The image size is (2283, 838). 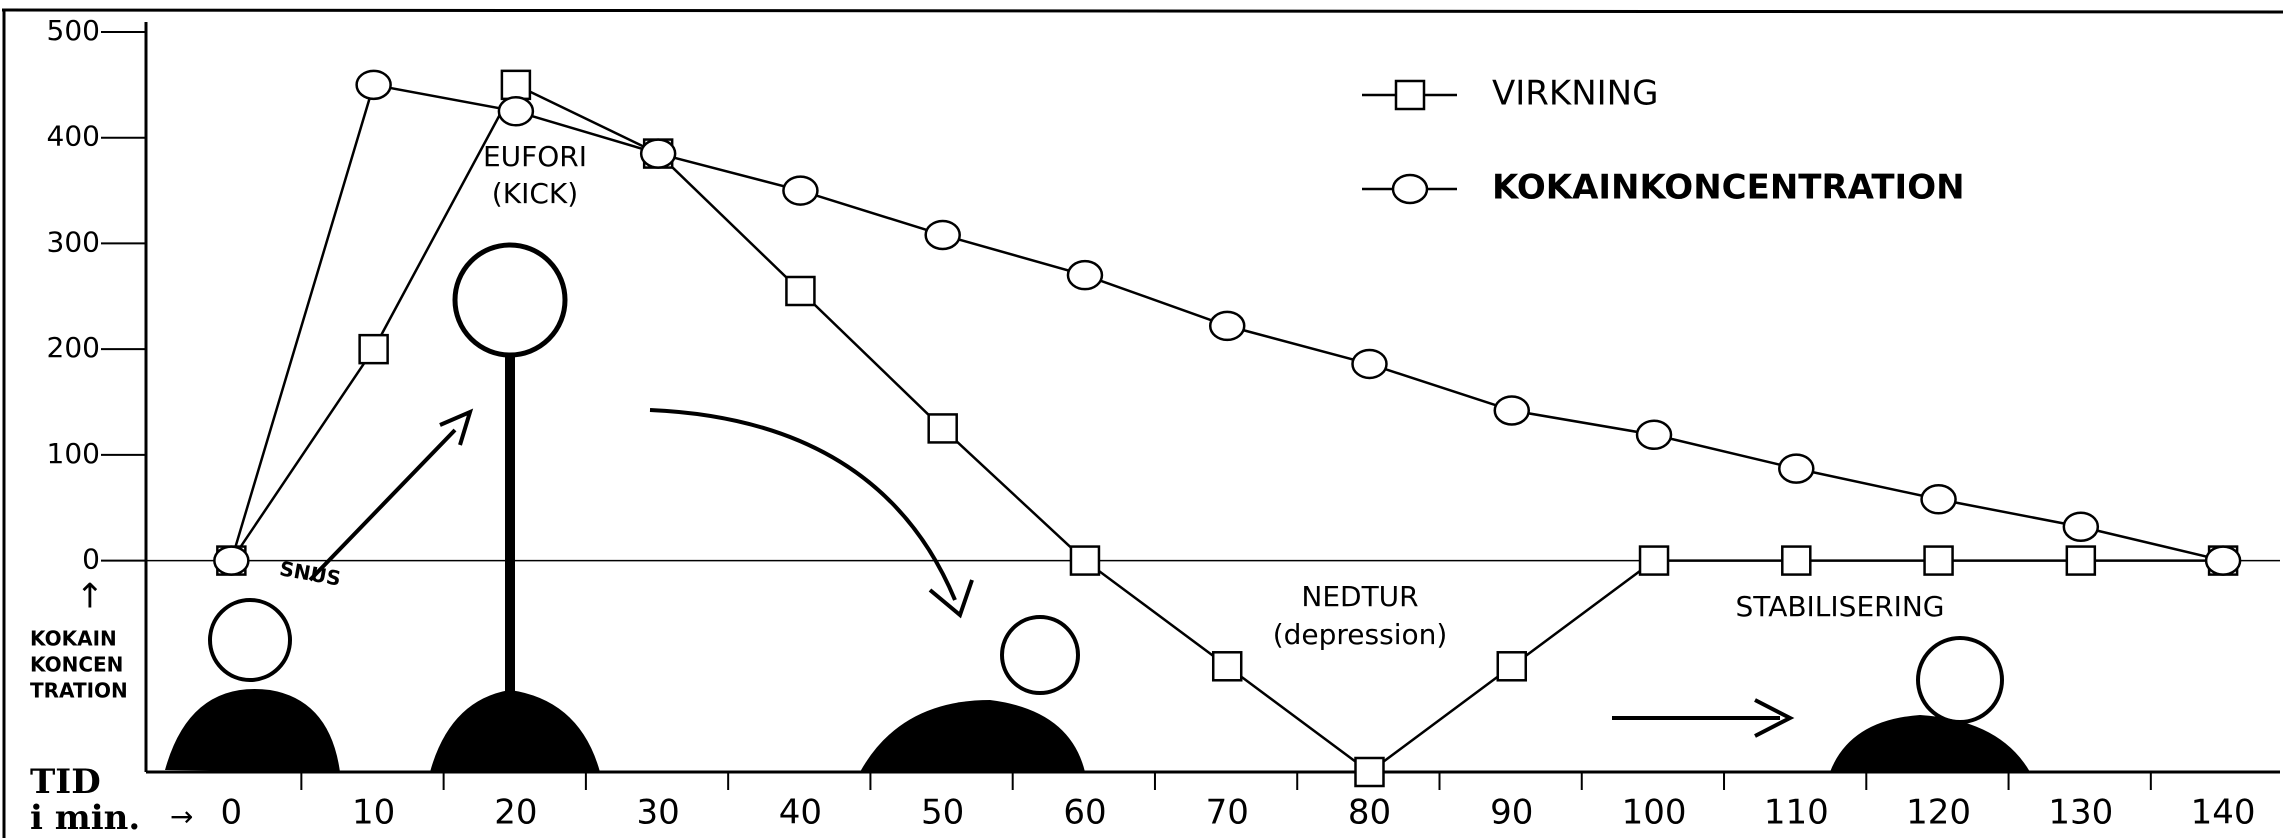 I want to click on x-tick-label: 20, so click(x=515, y=813).